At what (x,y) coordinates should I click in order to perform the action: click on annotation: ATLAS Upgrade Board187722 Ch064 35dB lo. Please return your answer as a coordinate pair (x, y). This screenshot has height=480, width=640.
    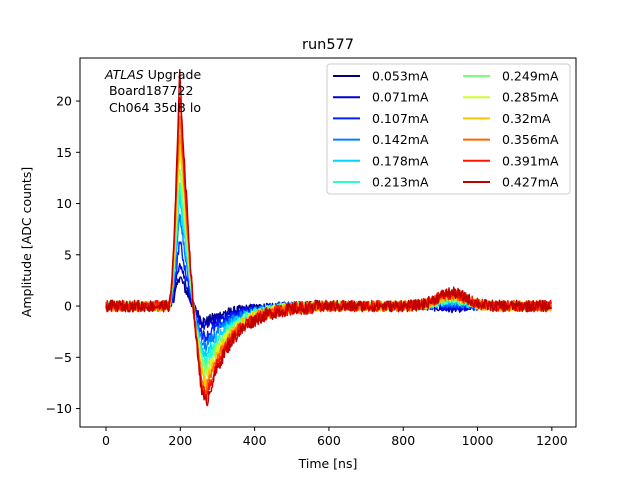
    Looking at the image, I should click on (152, 91).